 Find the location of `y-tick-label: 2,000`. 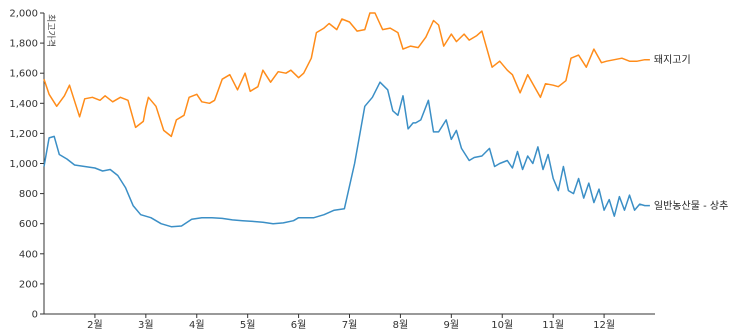

y-tick-label: 2,000 is located at coordinates (23, 14).